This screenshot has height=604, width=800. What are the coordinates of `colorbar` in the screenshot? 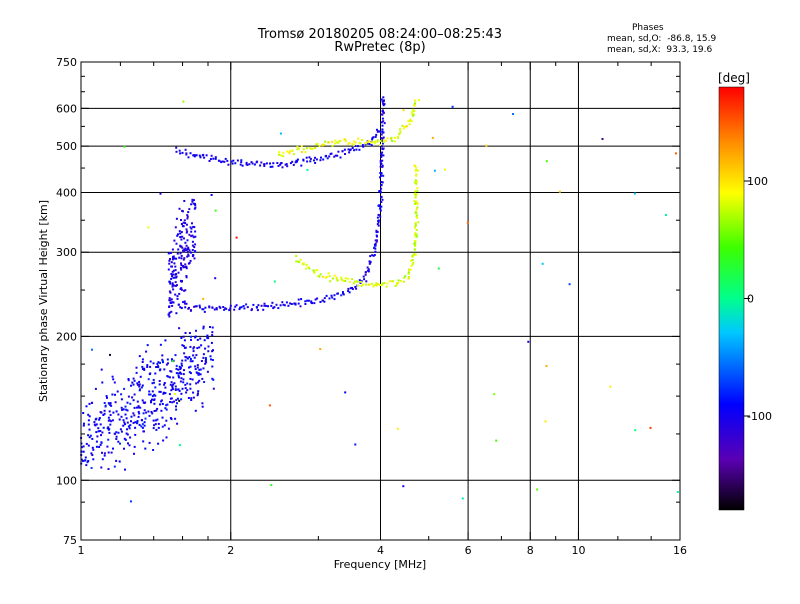 It's located at (731, 298).